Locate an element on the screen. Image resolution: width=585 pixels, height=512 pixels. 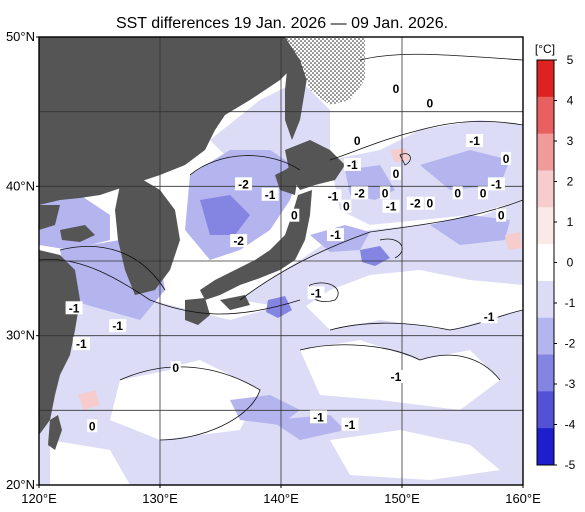
colorbar: [°C] 5 4 3 2 1 0 -1 -2 -3 -4 -5 is located at coordinates (555, 257).